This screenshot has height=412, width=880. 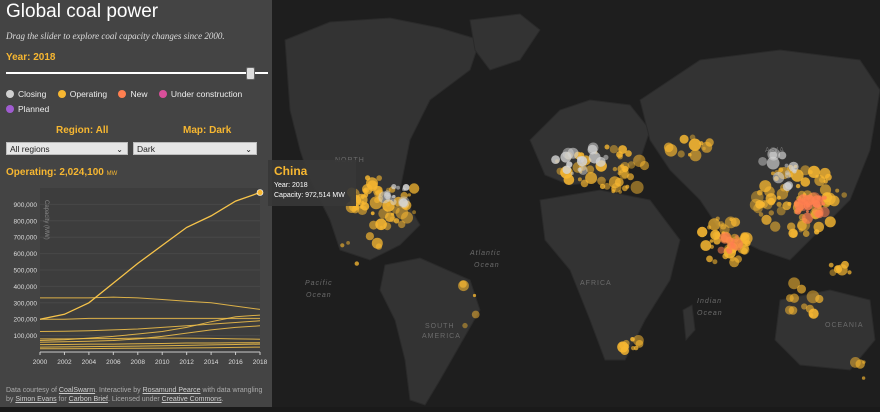 I want to click on legend-item-planned: Planned, so click(x=27, y=109).